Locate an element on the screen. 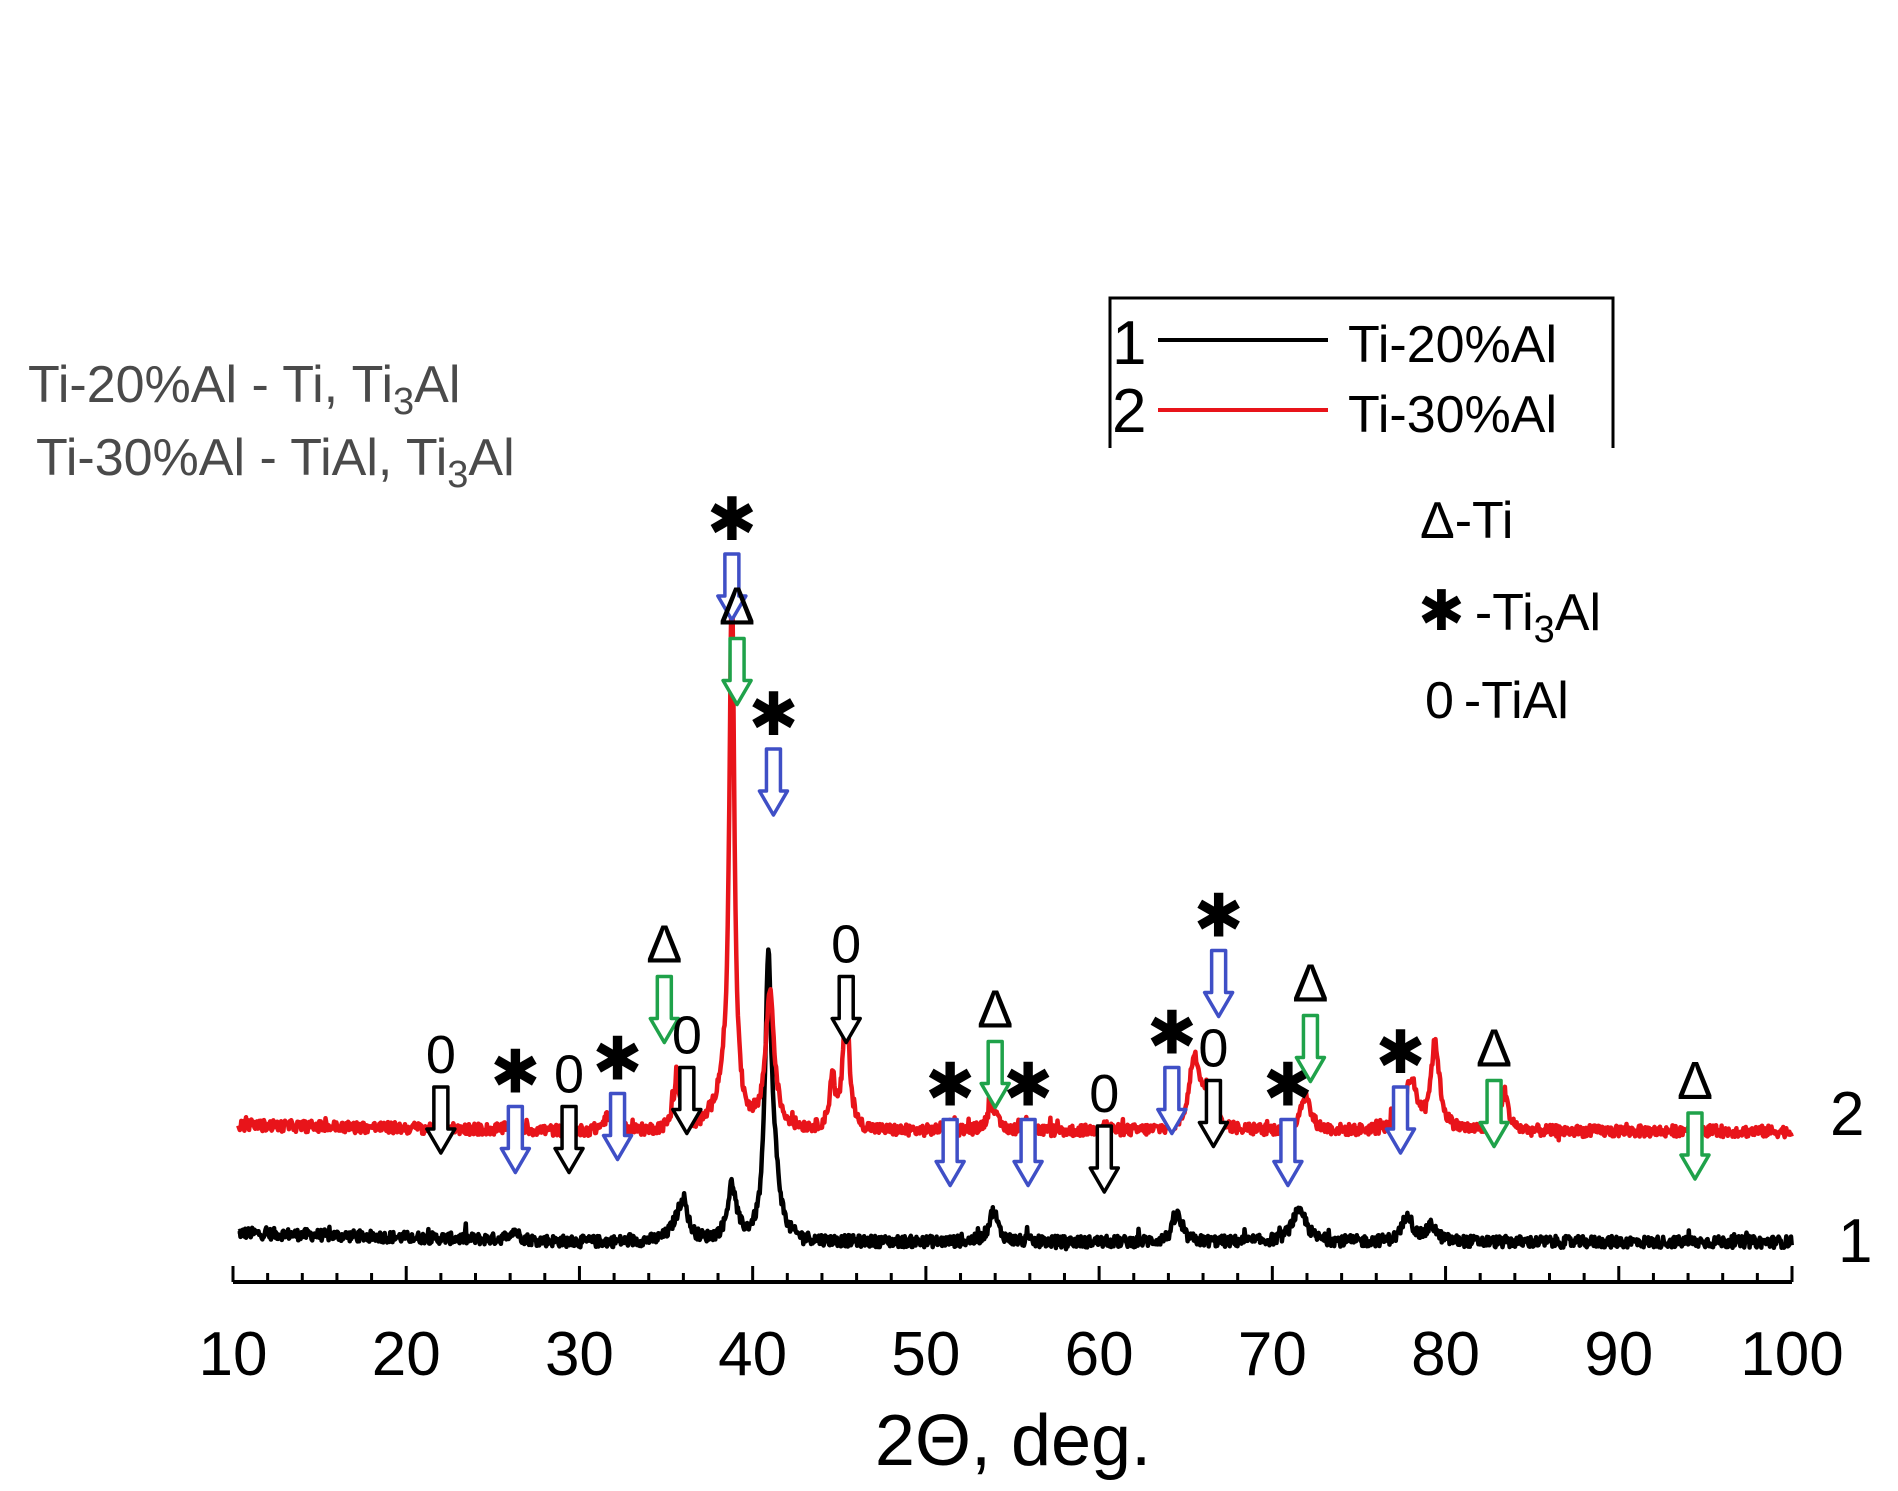 This screenshot has width=1898, height=1491. x-tick-label: 60 is located at coordinates (1099, 1354).